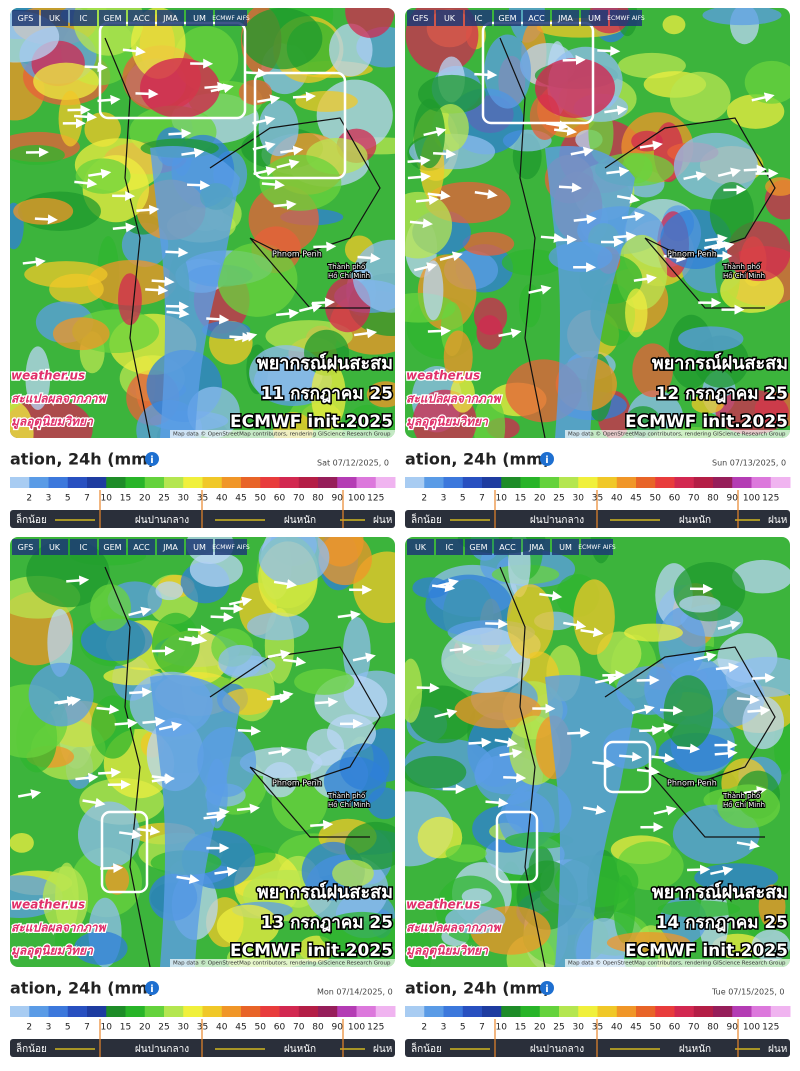  What do you see at coordinates (597, 547) in the screenshot?
I see `model-tab-label: ECMWF AIFS` at bounding box center [597, 547].